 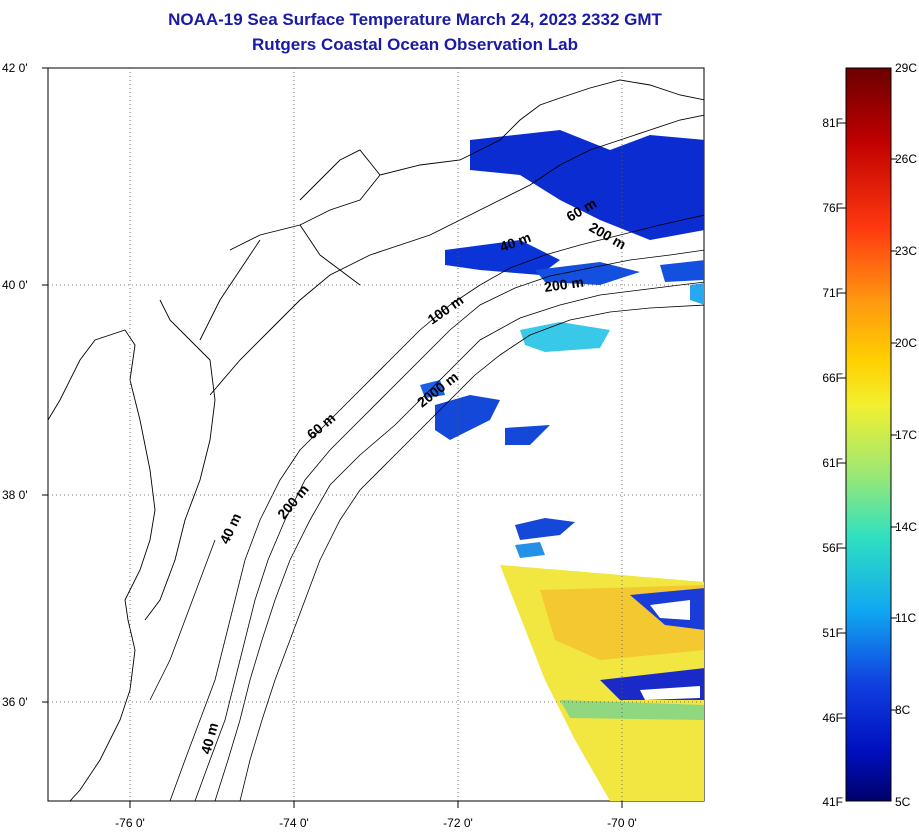 I want to click on lat-label: 36 0', so click(x=15, y=702).